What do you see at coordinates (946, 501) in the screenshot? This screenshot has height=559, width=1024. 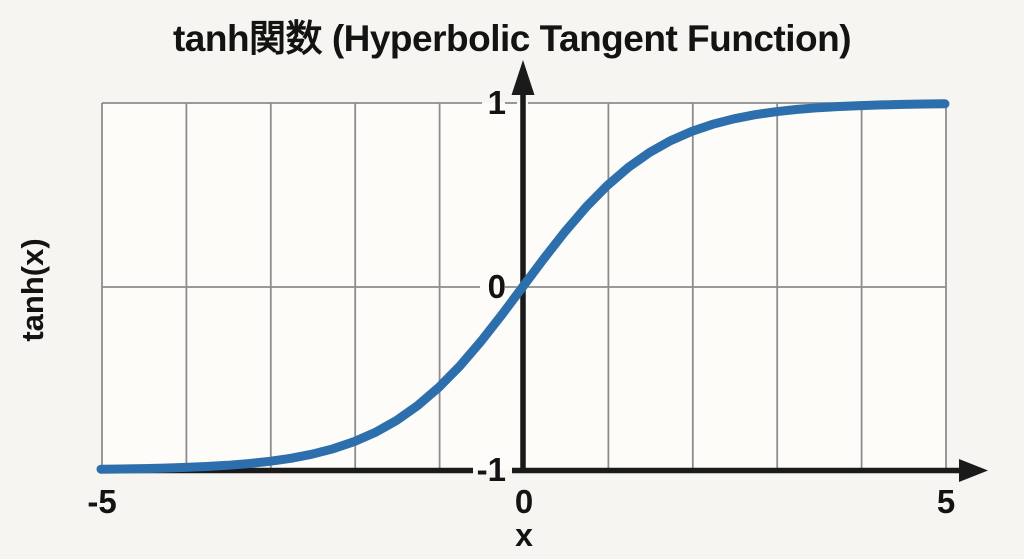 I see `x-tick-5: 5` at bounding box center [946, 501].